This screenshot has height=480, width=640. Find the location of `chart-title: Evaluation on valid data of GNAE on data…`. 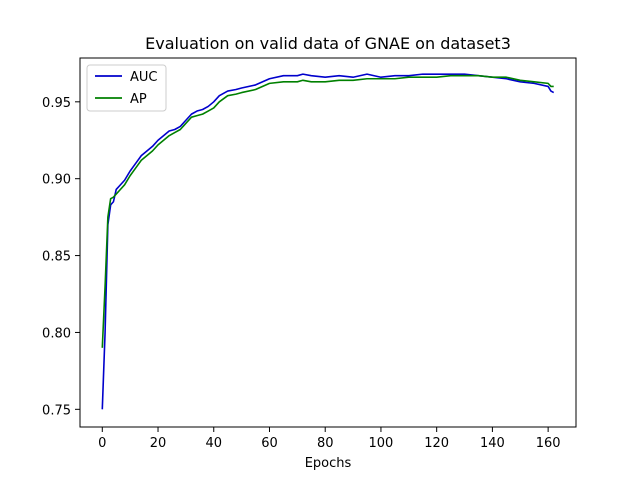

chart-title: Evaluation on valid data of GNAE on data… is located at coordinates (328, 43).